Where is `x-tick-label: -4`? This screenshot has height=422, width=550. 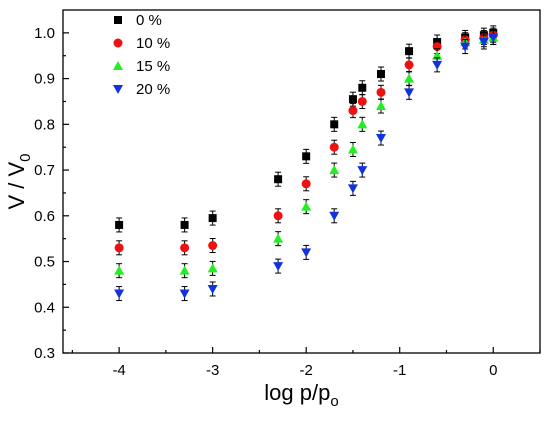
x-tick-label: -4 is located at coordinates (118, 370).